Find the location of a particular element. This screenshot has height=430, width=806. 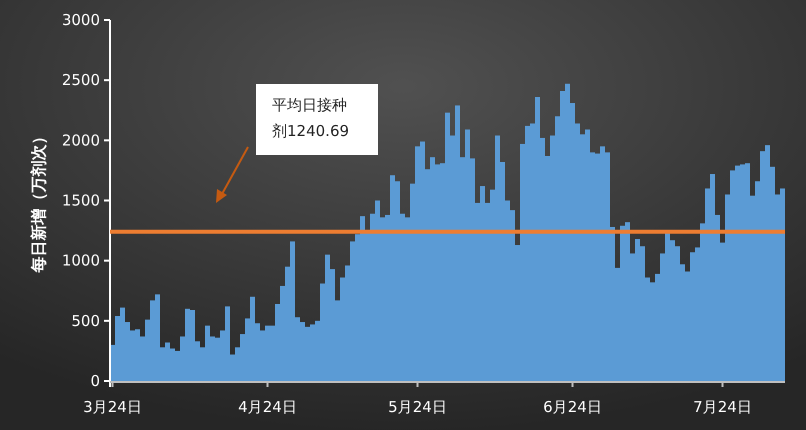

annotation: 平均日接种剂1240.69 is located at coordinates (317, 119).